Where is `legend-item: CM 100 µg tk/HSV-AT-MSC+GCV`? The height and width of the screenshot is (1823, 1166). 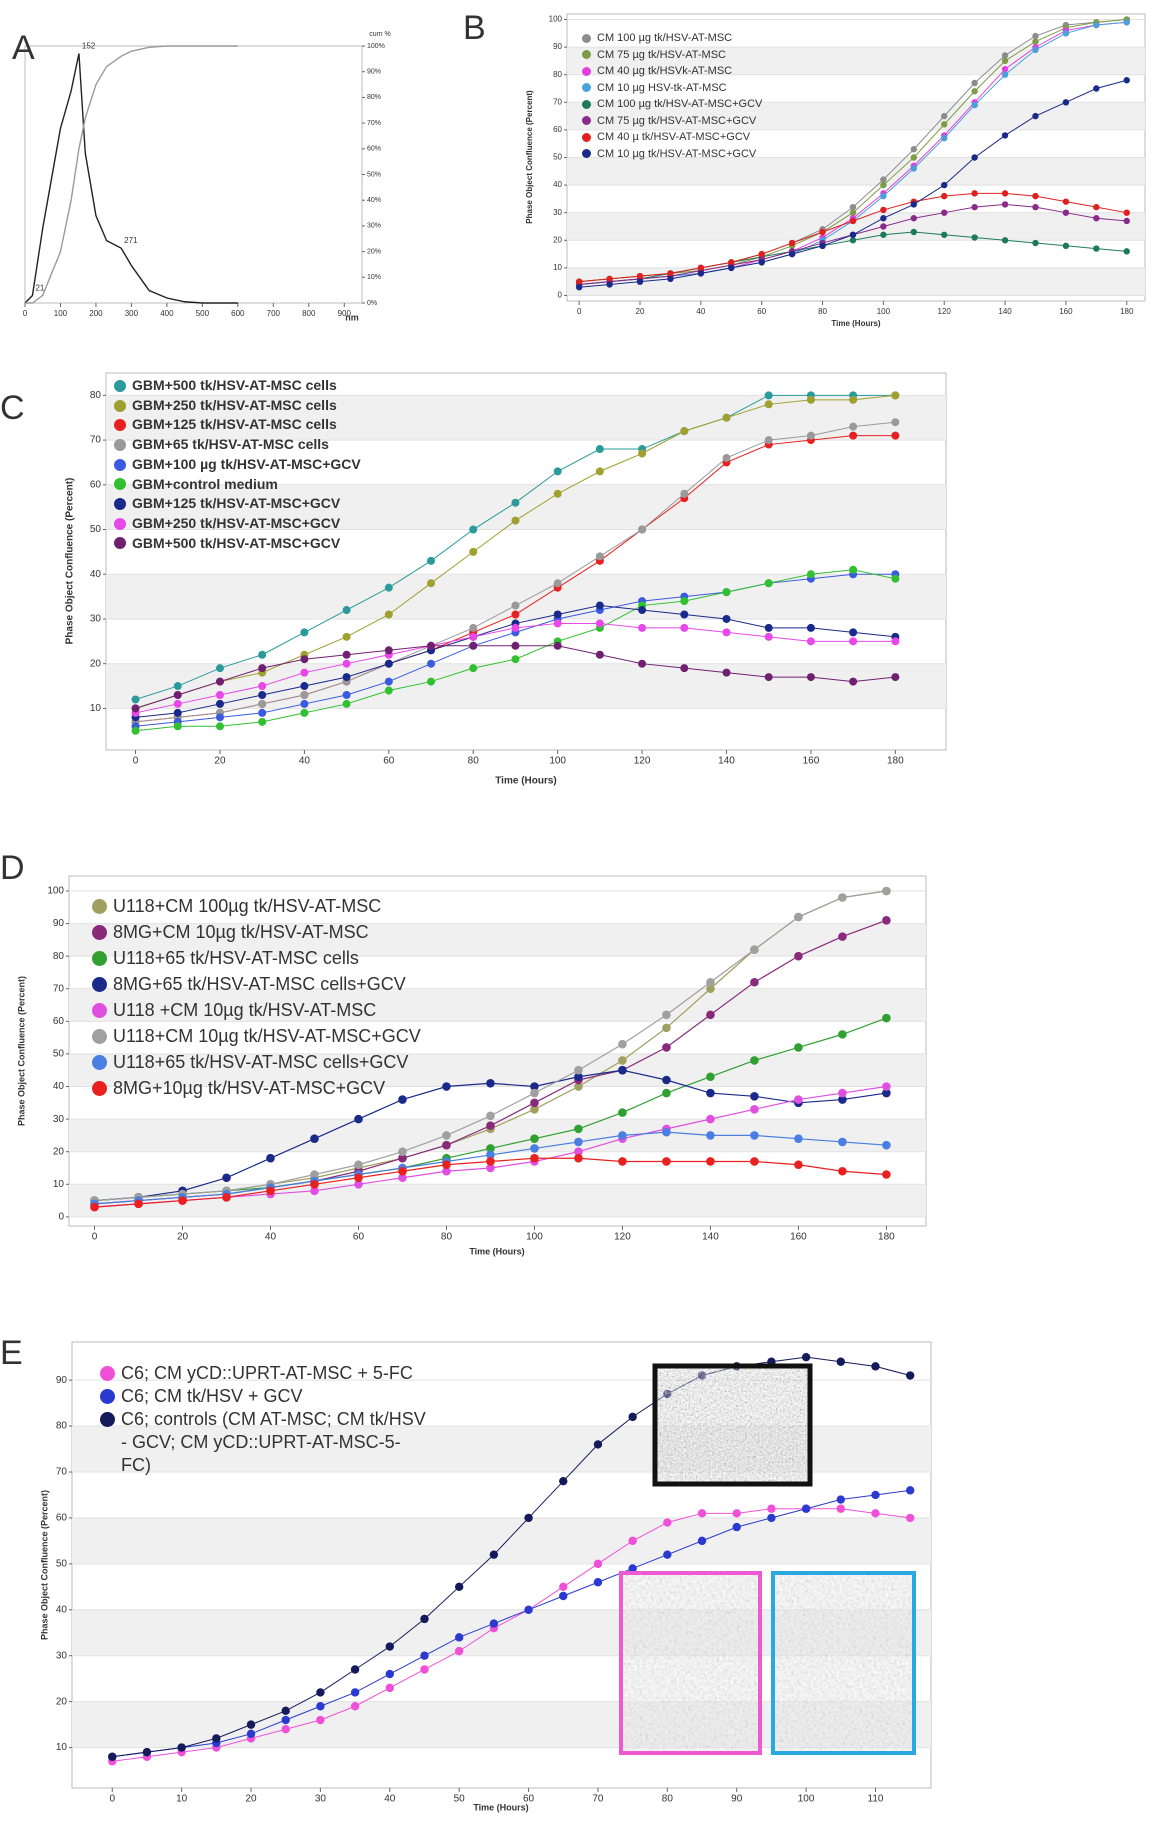 legend-item: CM 100 µg tk/HSV-AT-MSC+GCV is located at coordinates (732, 104).